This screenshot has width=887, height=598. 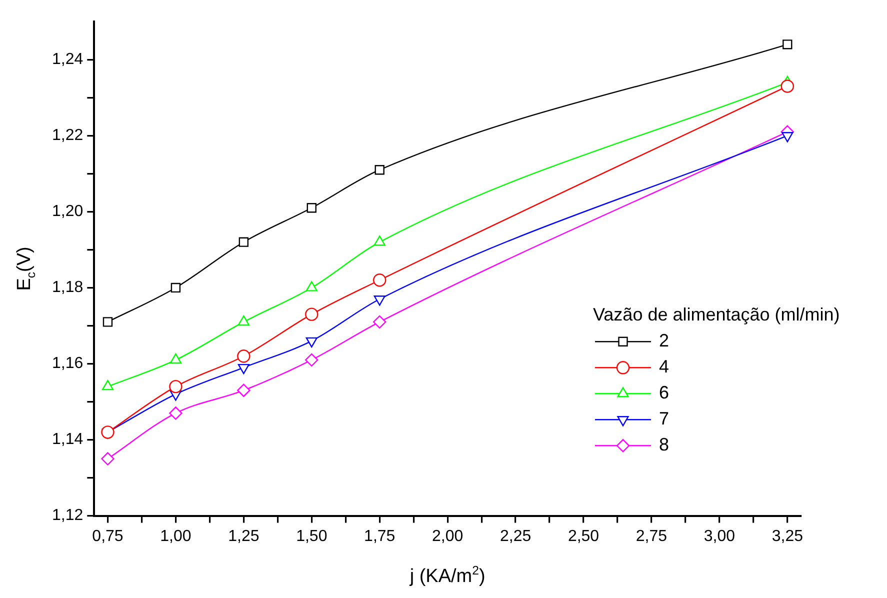 I want to click on x-tick-label: 1,00, so click(x=176, y=536).